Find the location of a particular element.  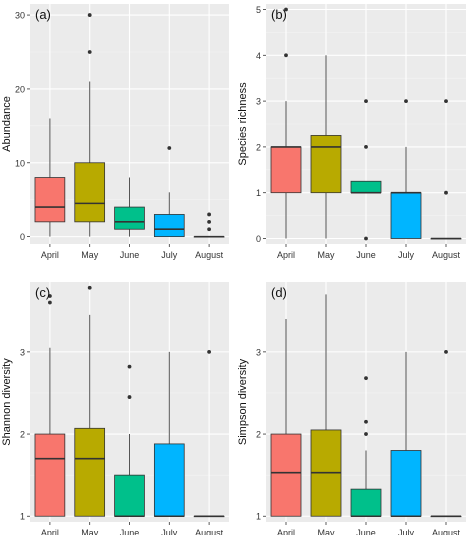

y-axis-title: Simpson diversity is located at coordinates (243, 401).